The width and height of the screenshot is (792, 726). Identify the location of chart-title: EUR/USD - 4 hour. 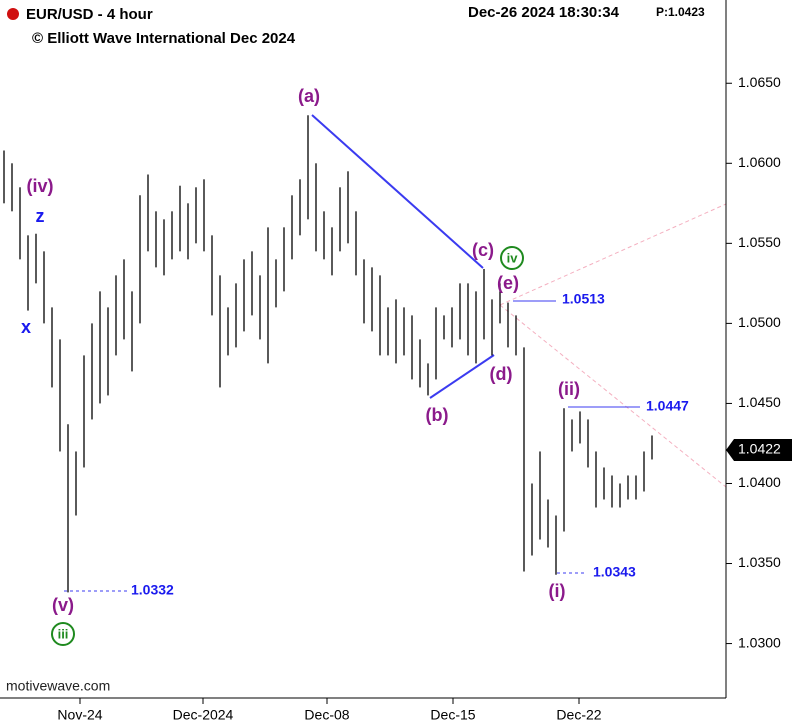
(89, 14).